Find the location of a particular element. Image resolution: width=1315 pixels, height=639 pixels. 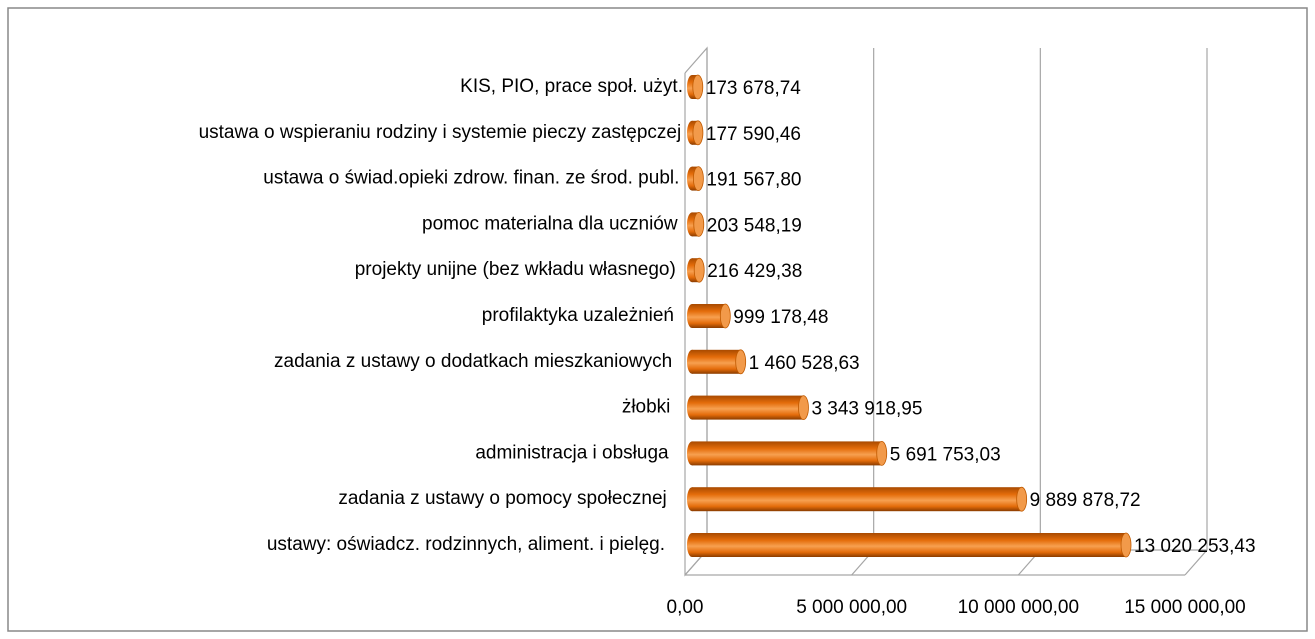

x-tick-label: 15 000 000,00 is located at coordinates (1185, 607).